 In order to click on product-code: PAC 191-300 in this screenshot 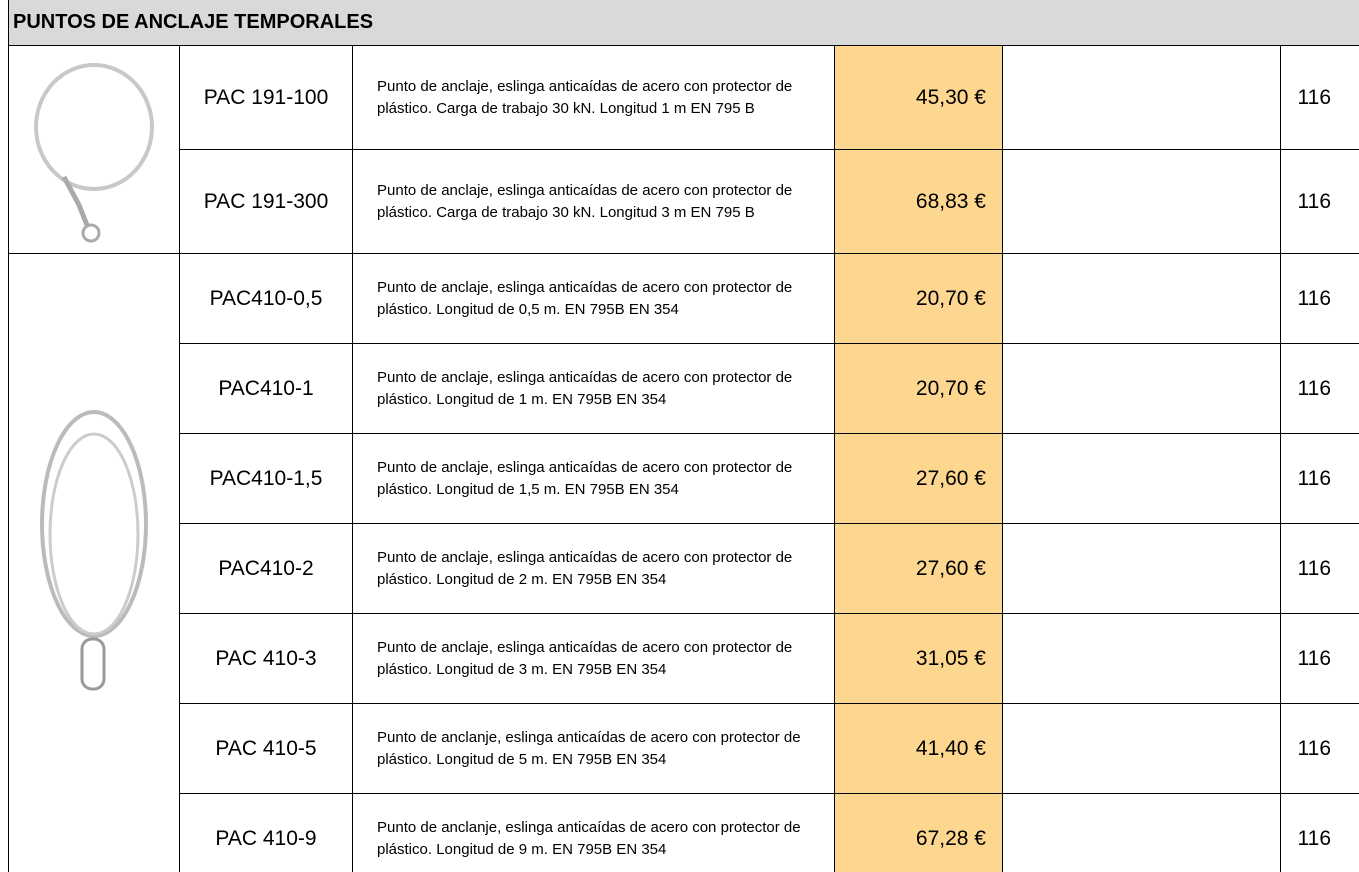, I will do `click(266, 202)`.